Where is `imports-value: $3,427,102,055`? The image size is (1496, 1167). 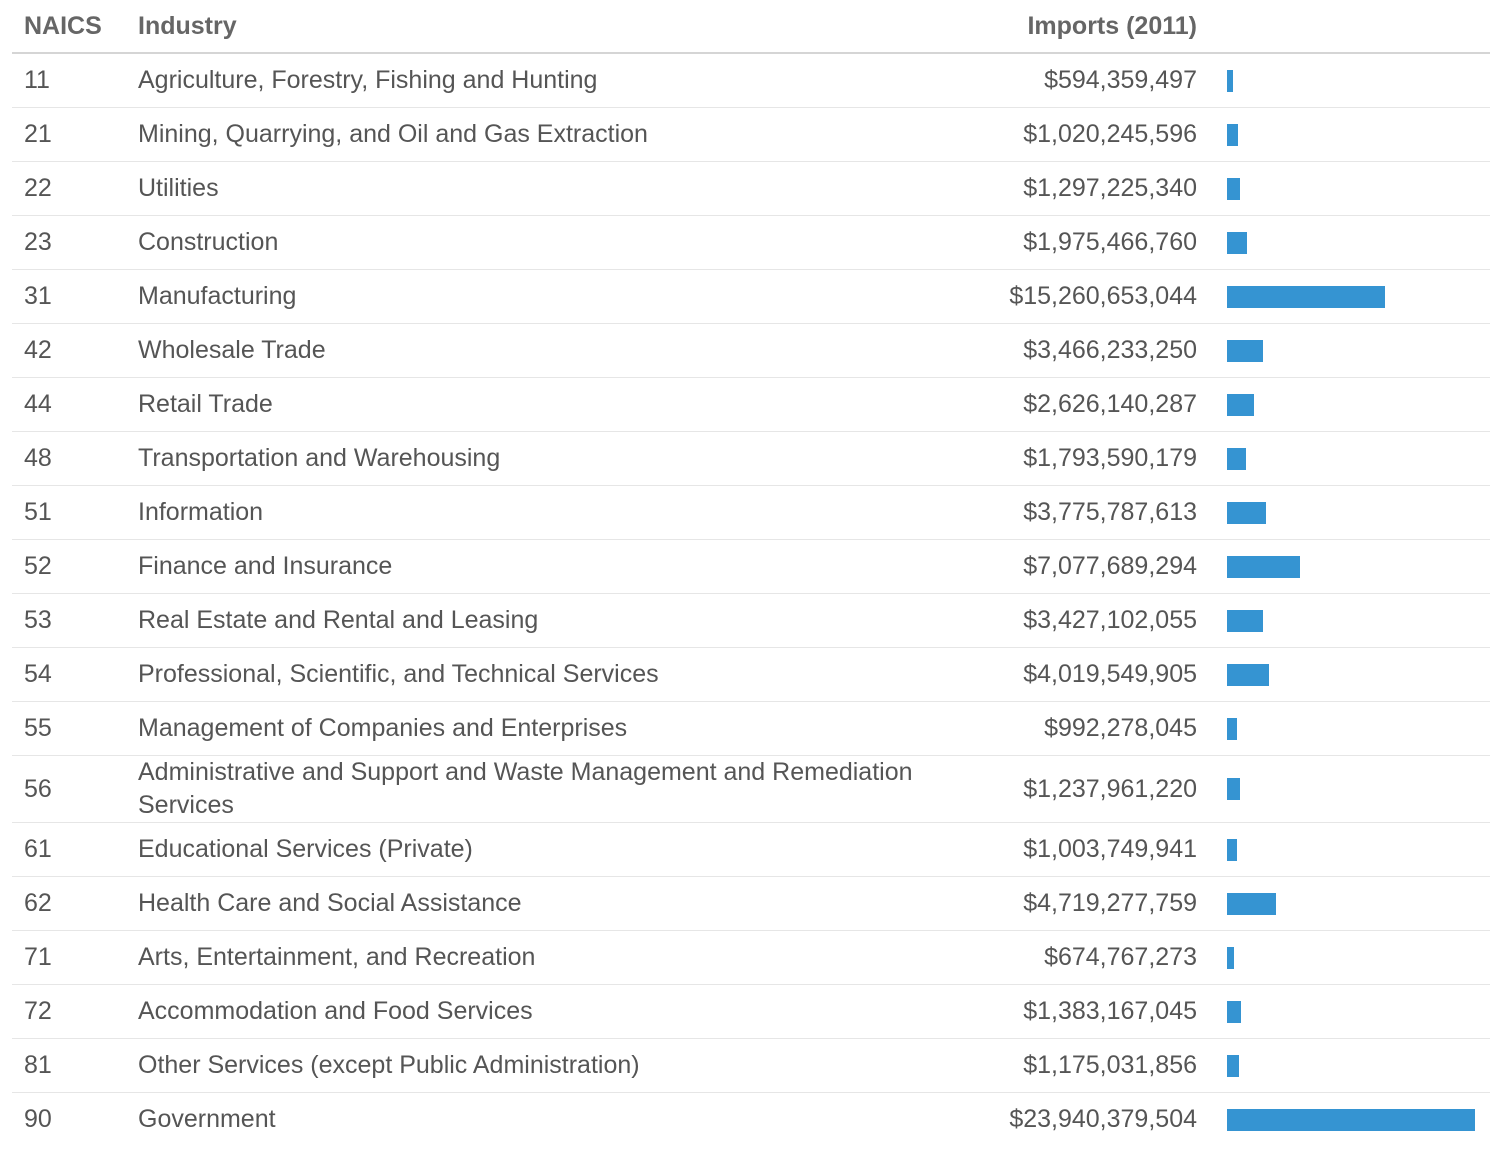 imports-value: $3,427,102,055 is located at coordinates (1087, 620).